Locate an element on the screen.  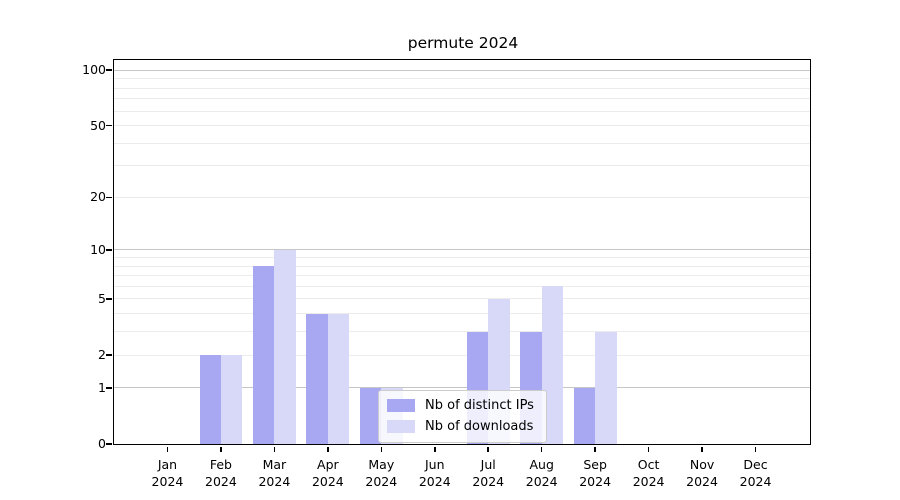
x-tick-label-mar: Mar 2024 is located at coordinates (274, 473).